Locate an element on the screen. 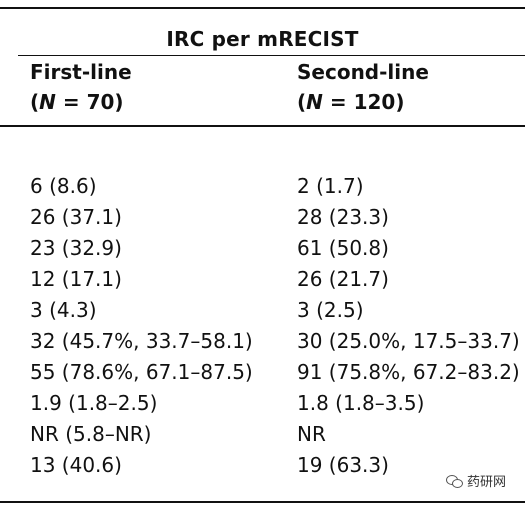 The height and width of the screenshot is (508, 525). table-row: 3 (4.3) 3 (2.5) is located at coordinates (262, 310).